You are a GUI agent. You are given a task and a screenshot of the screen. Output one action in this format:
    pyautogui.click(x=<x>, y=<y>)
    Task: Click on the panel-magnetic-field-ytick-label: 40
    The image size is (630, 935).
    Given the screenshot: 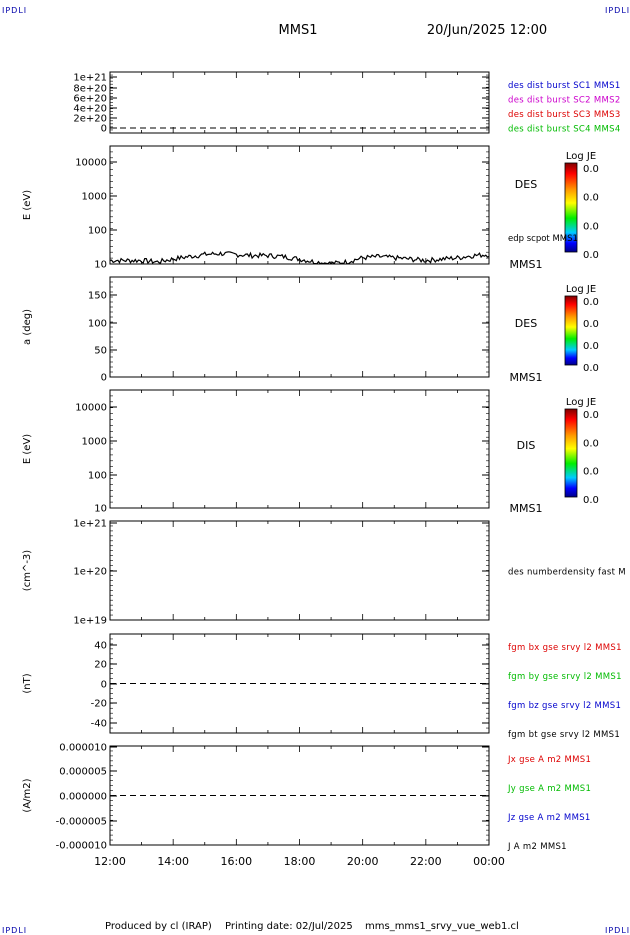 What is the action you would take?
    pyautogui.click(x=100, y=646)
    